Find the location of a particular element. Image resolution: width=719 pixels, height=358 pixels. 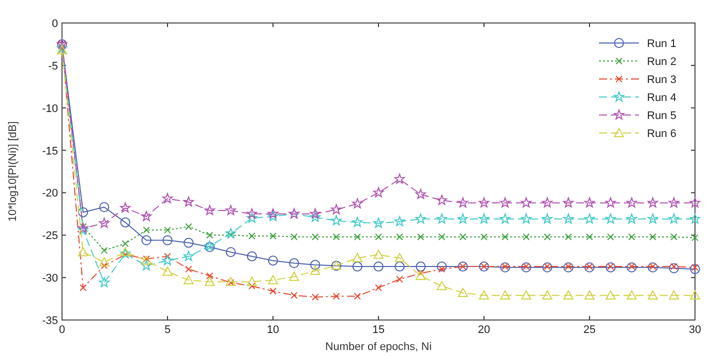

y-tick-label: -10 is located at coordinates (50, 108).